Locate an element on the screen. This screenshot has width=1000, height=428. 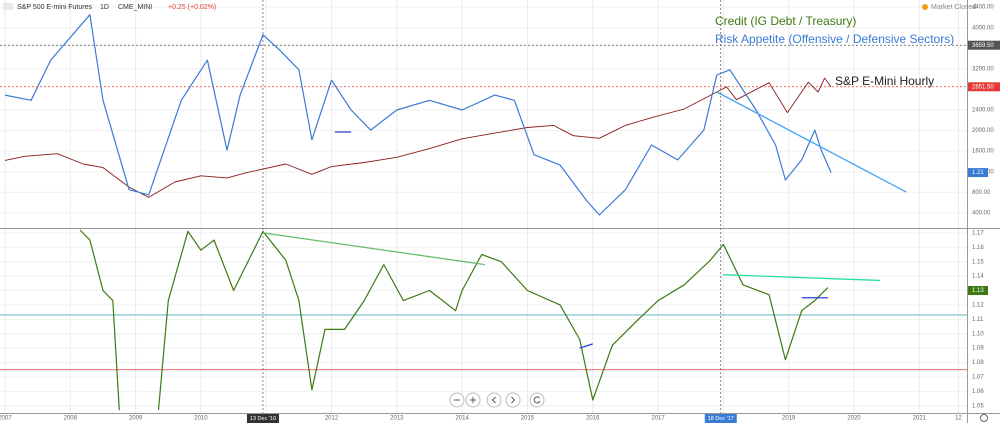
x-tick-label: 2015 is located at coordinates (528, 419).